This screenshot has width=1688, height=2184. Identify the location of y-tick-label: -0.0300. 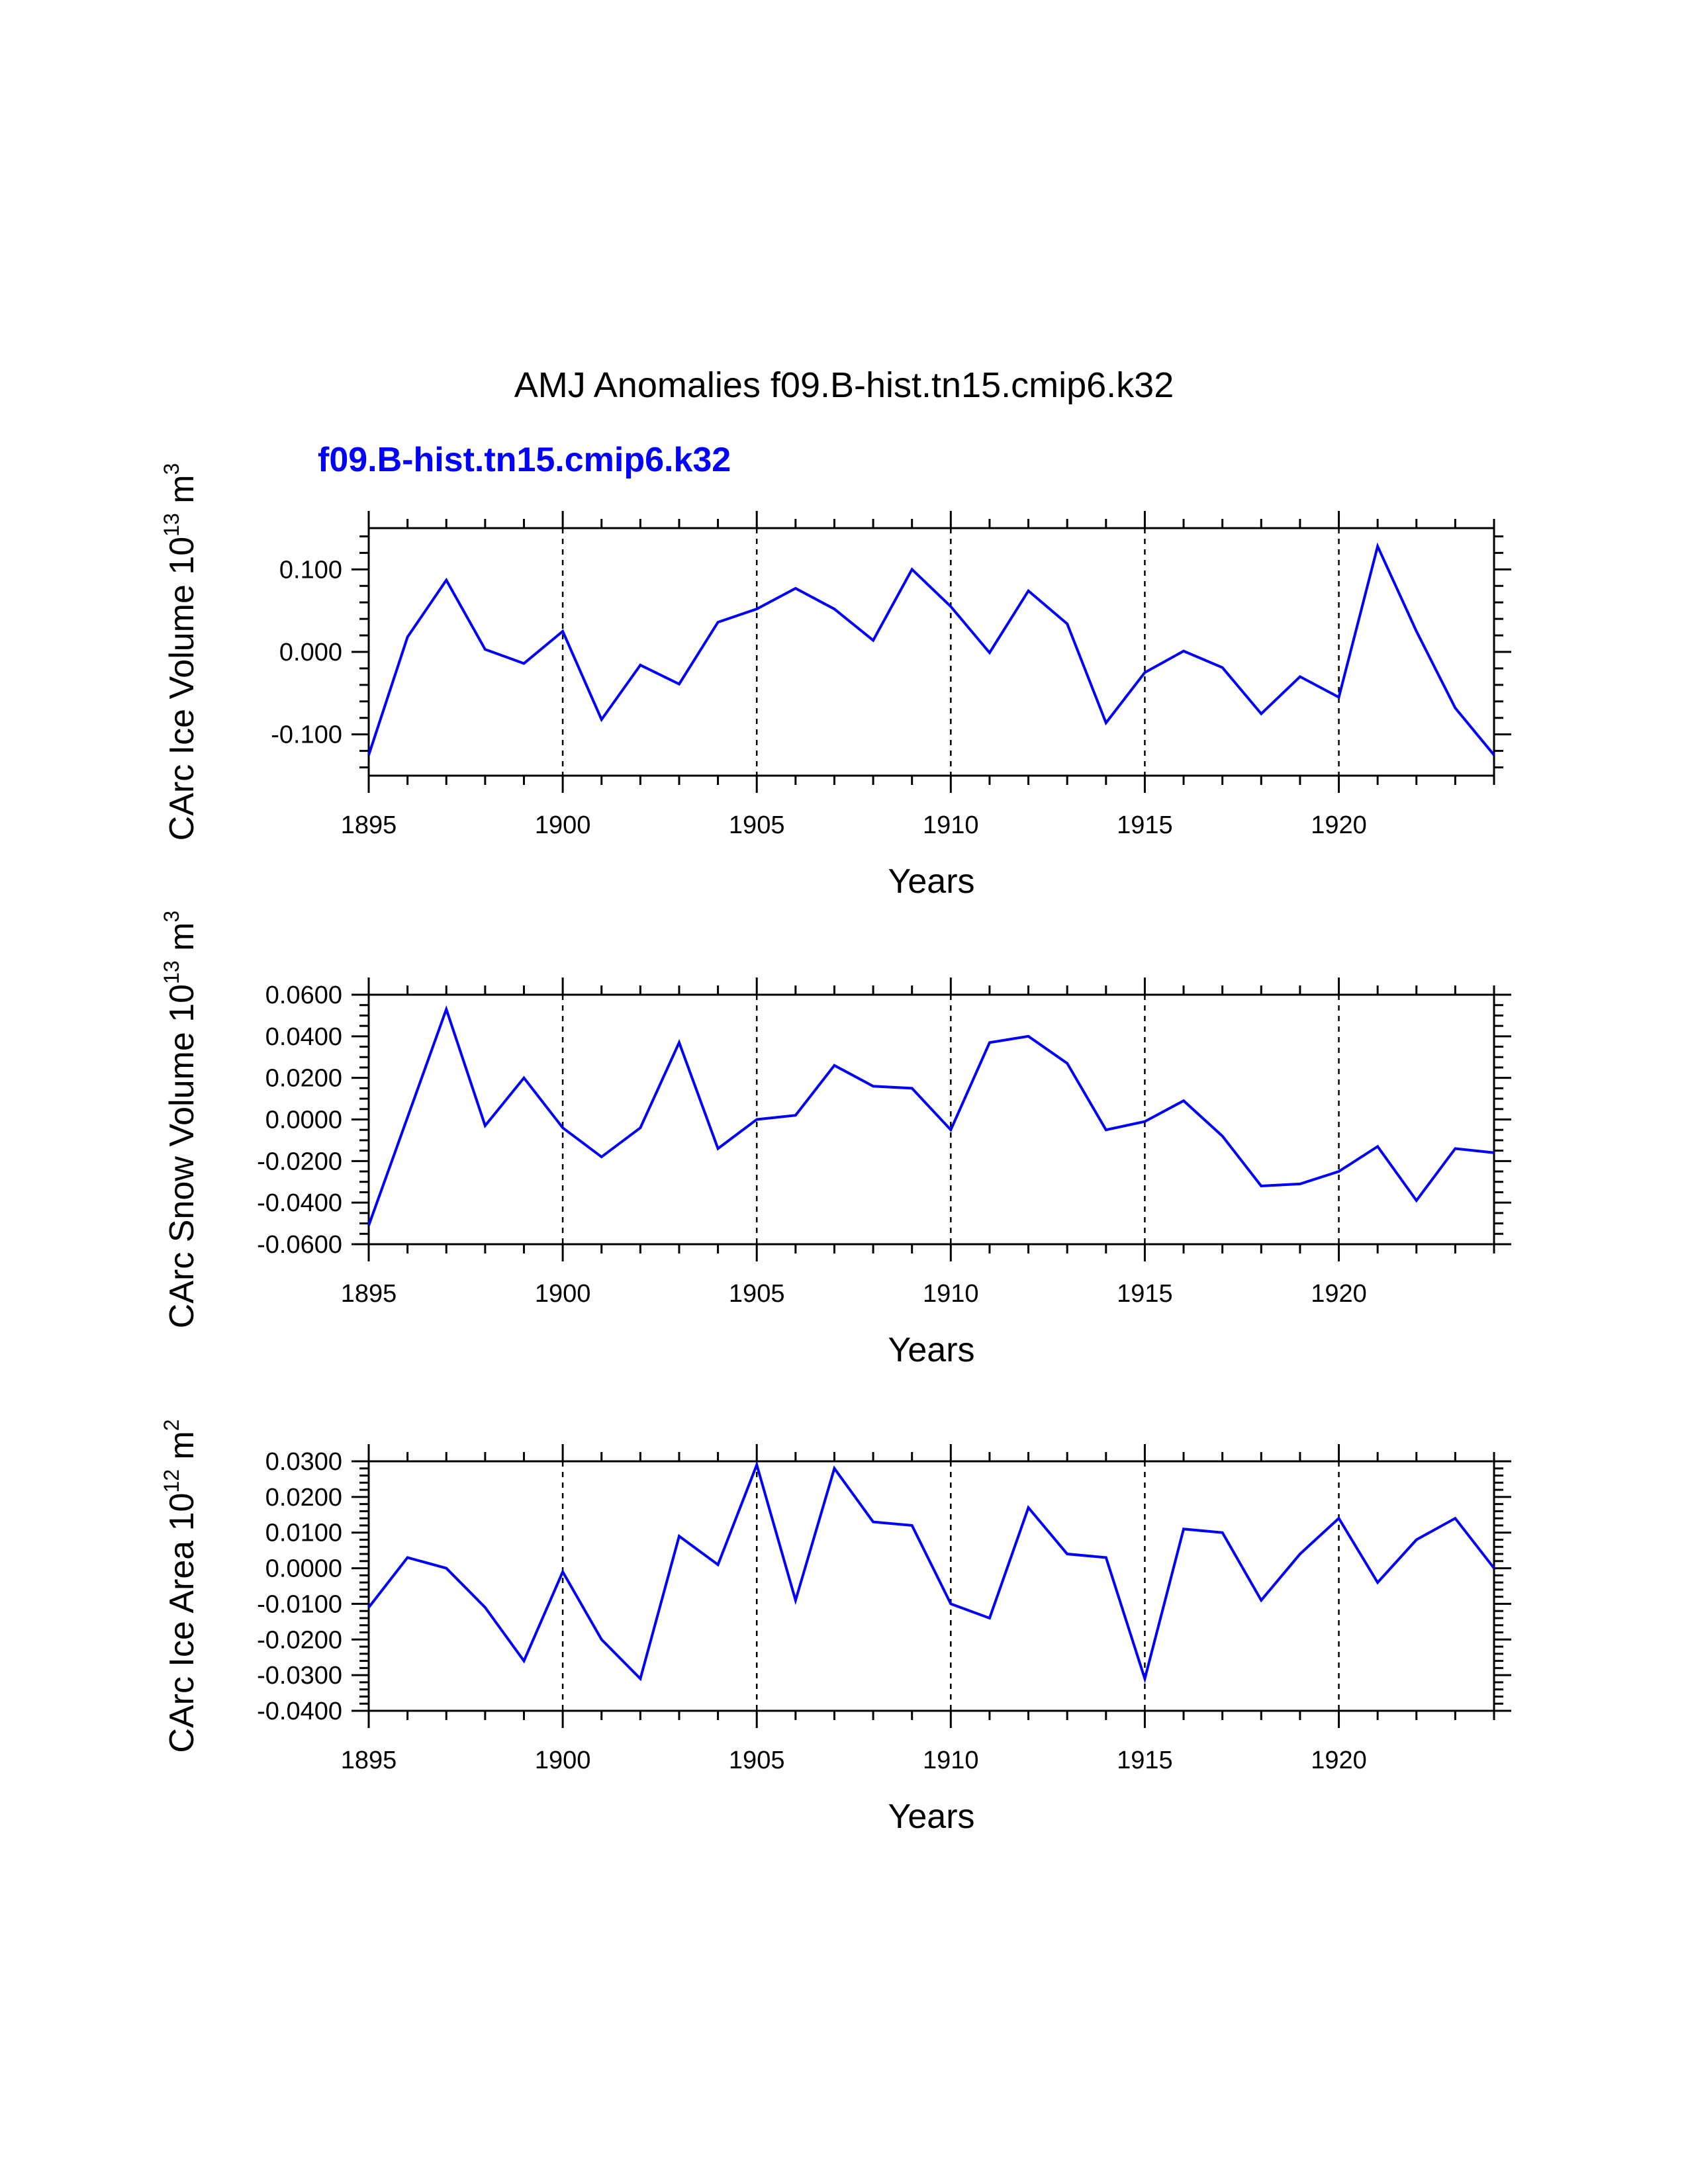
(299, 1676).